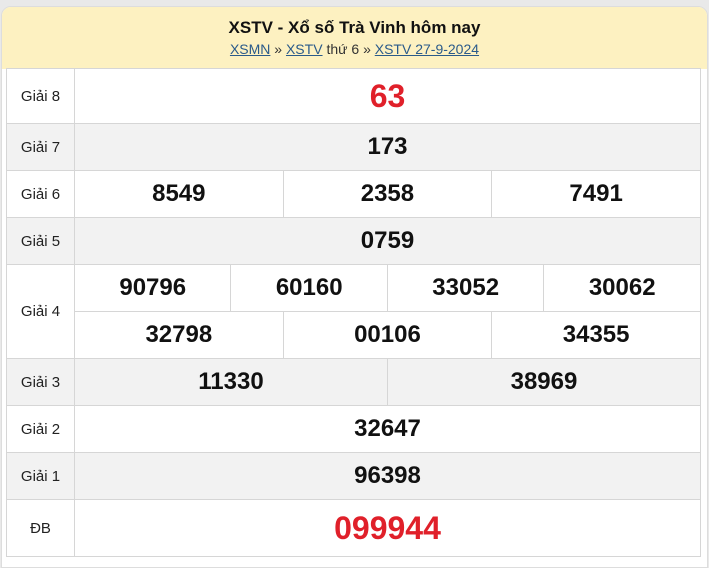  I want to click on prize-row-6: Giải 6 8549 2358 7491, so click(353, 194).